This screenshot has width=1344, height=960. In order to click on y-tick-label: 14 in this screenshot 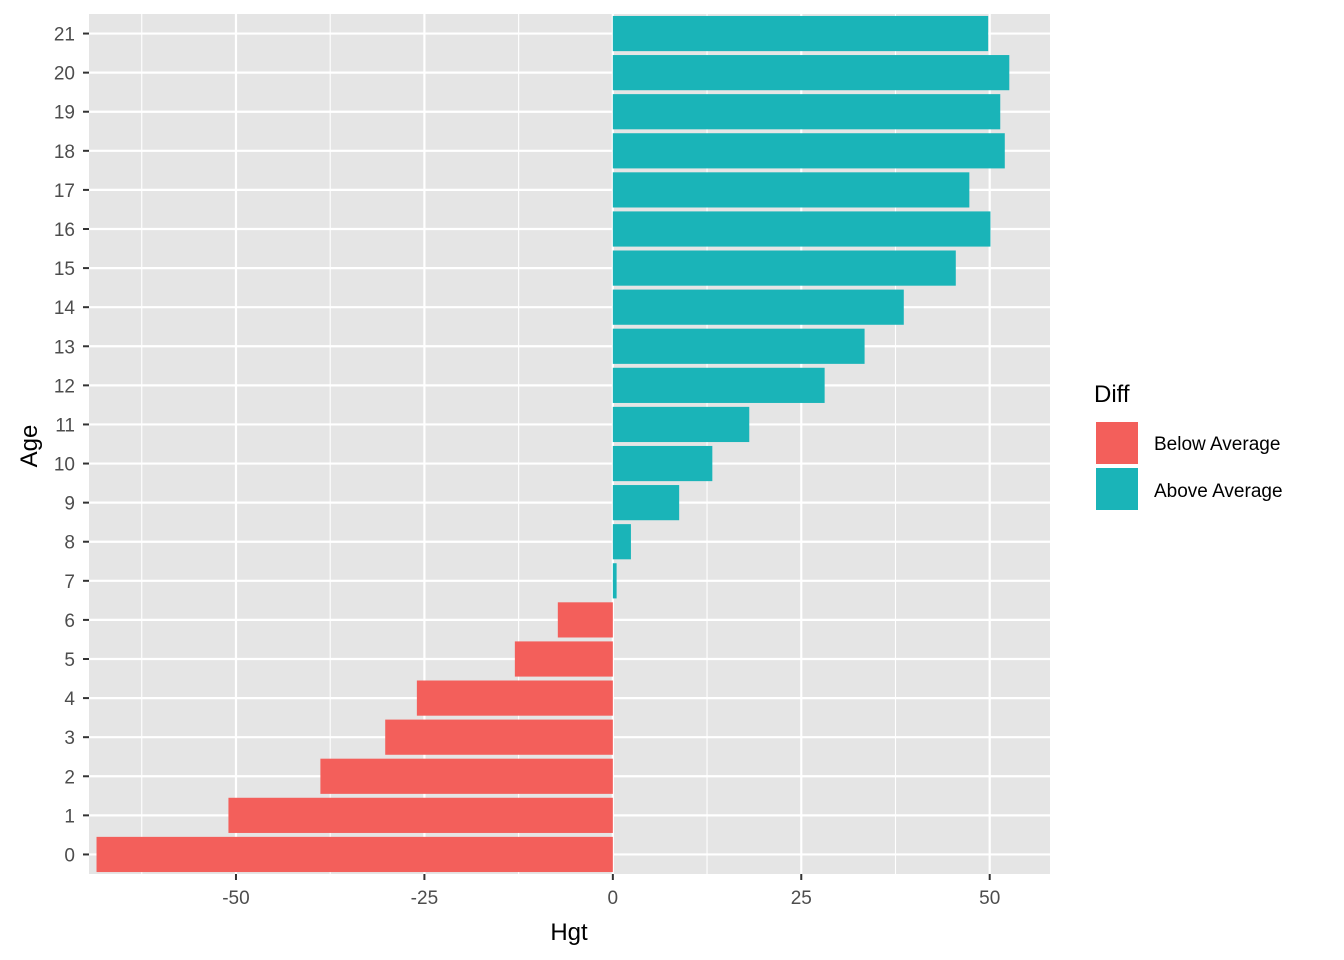, I will do `click(65, 308)`.